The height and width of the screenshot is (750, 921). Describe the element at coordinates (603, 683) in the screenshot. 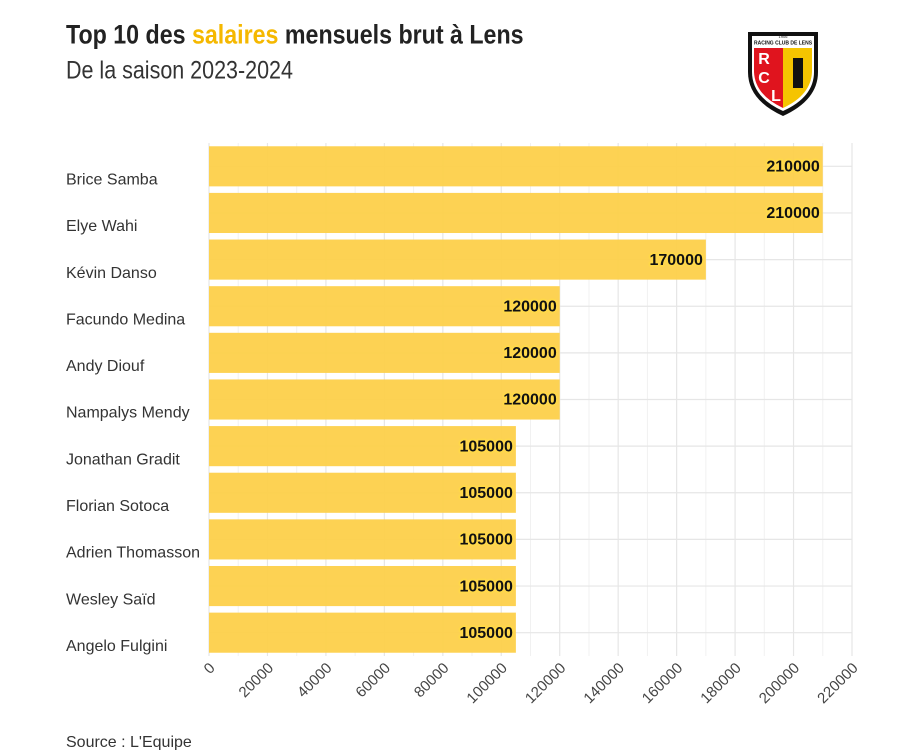

I see `x-tick-label: 140000` at that location.